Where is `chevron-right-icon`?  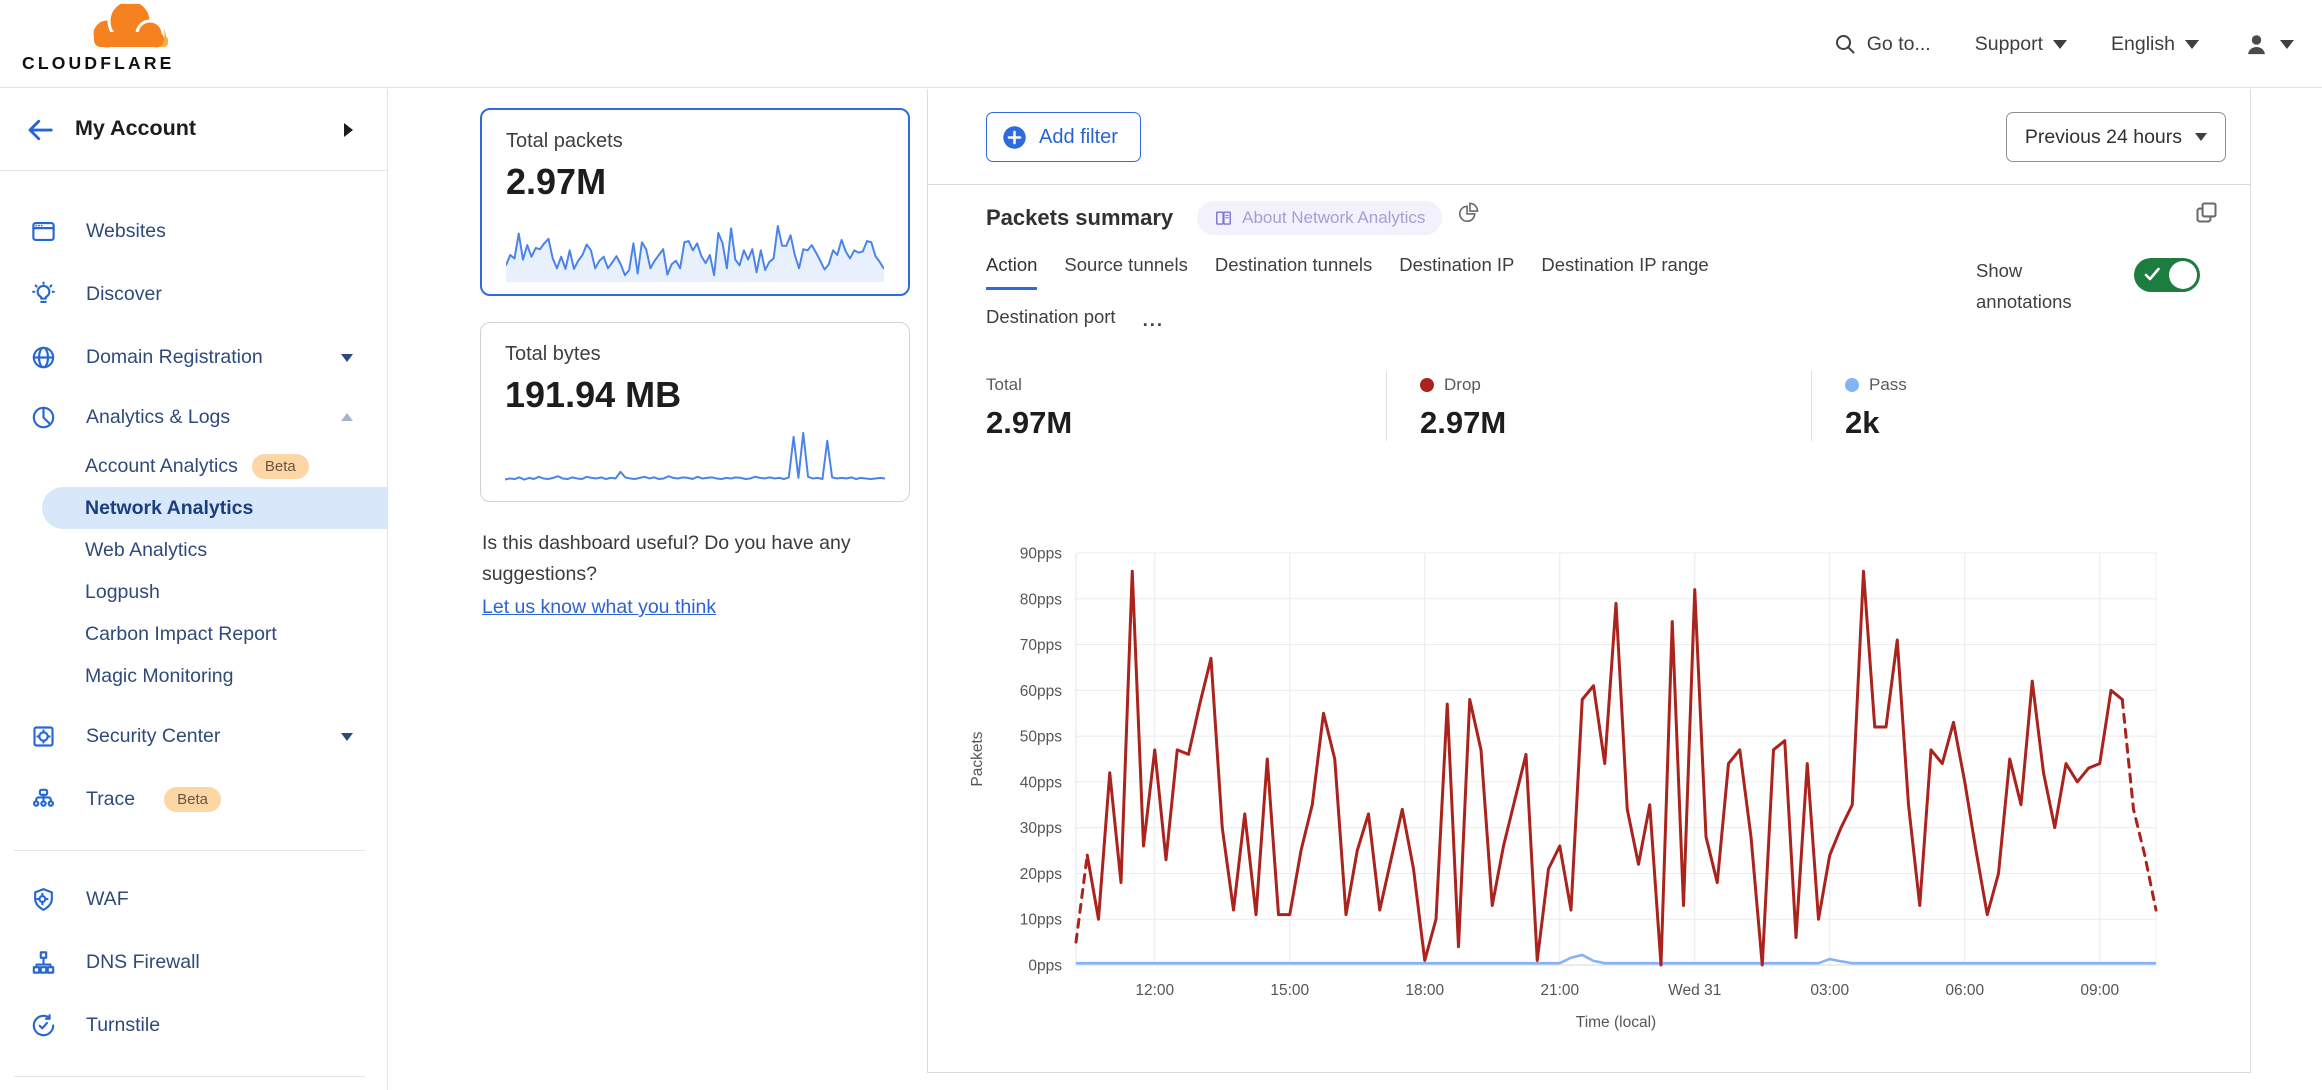
chevron-right-icon is located at coordinates (348, 130).